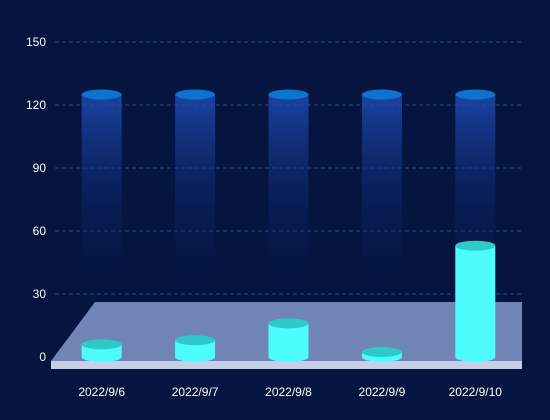 Image resolution: width=550 pixels, height=420 pixels. Describe the element at coordinates (36, 199) in the screenshot. I see `y-axis-tick-labels: 0 30 60 90 120 150` at that location.